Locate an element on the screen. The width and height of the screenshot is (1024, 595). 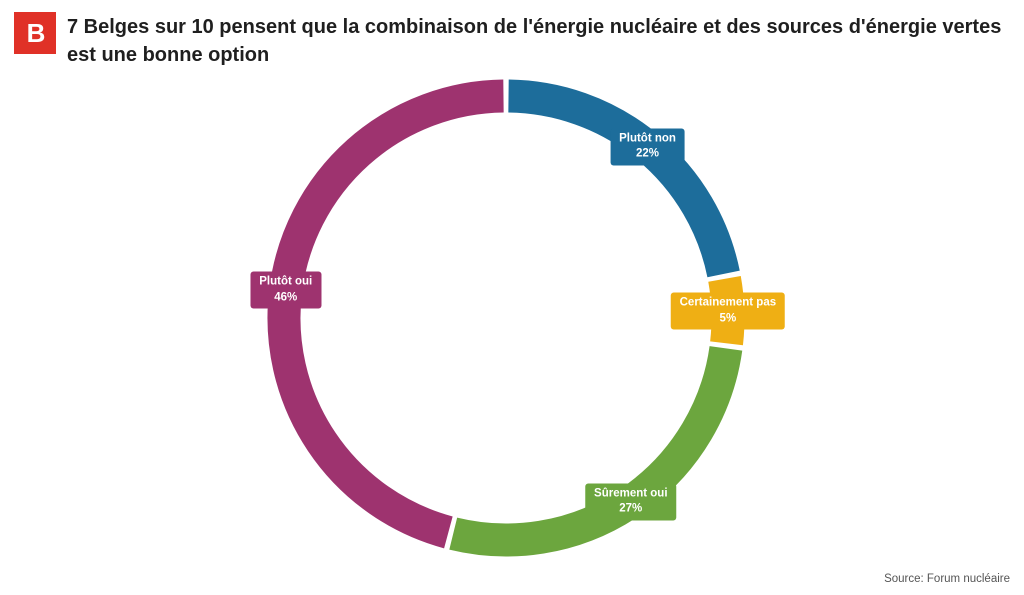
segment-label: Certainement pas is located at coordinates (728, 302).